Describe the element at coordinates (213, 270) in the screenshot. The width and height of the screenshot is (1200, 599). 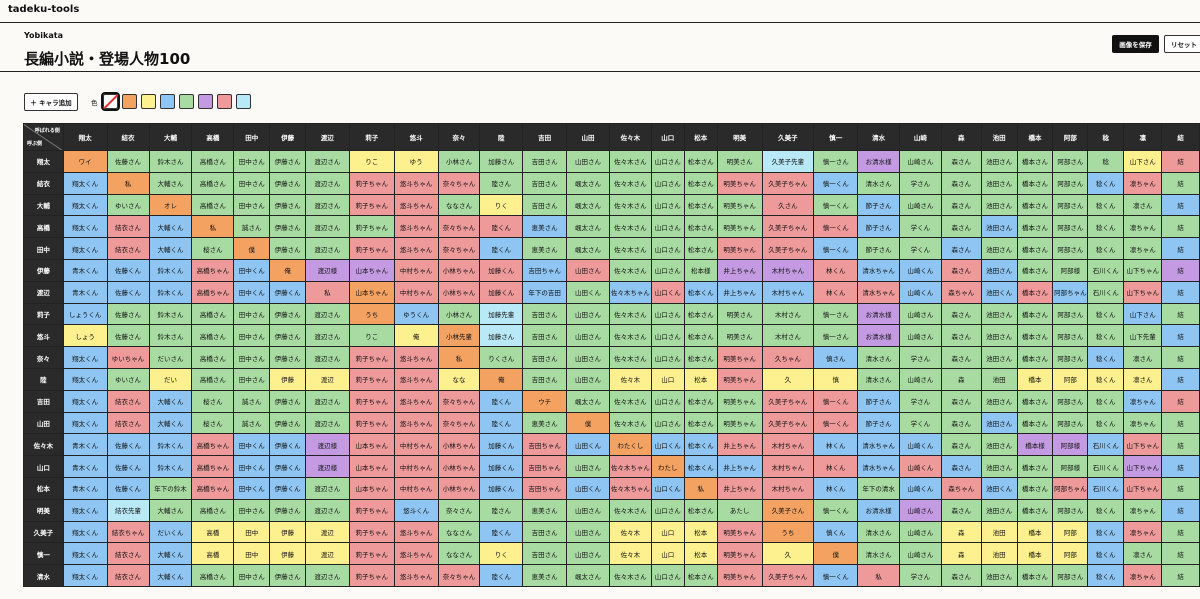
I see `name-cell: 高橋ちゃん` at that location.